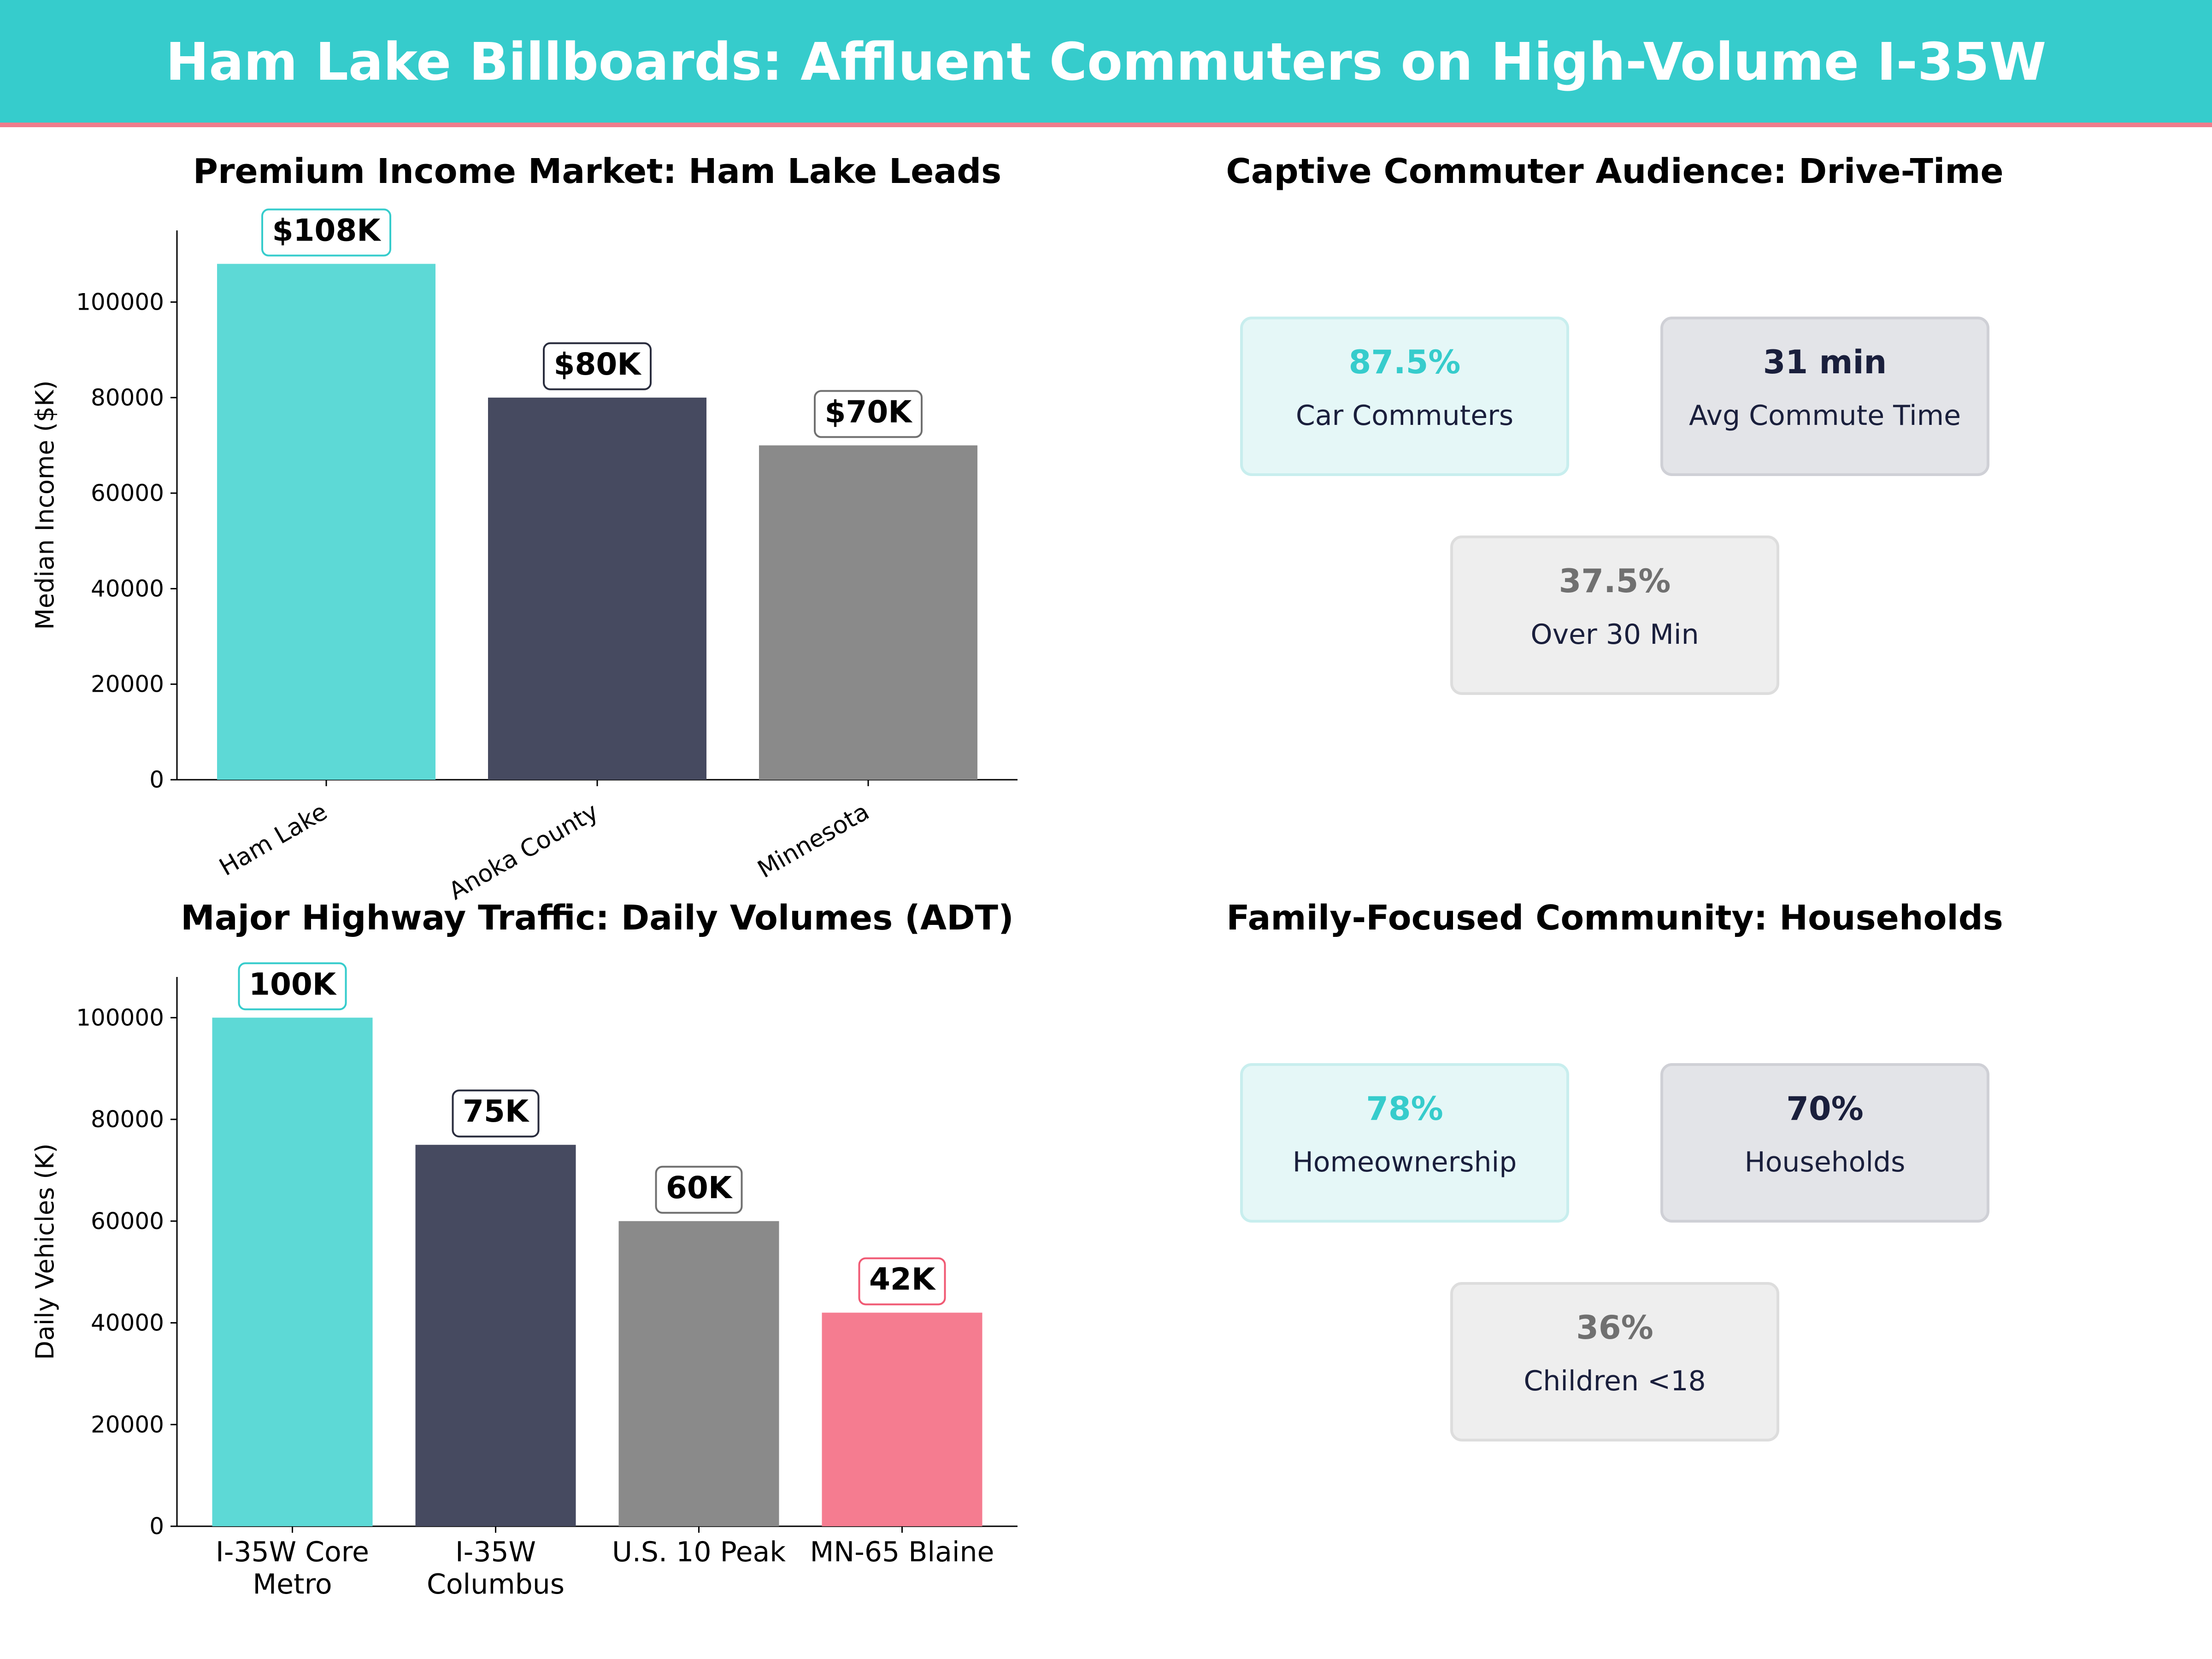 The width and height of the screenshot is (2212, 1659). I want to click on stat-label: Homeownership, so click(1405, 1162).